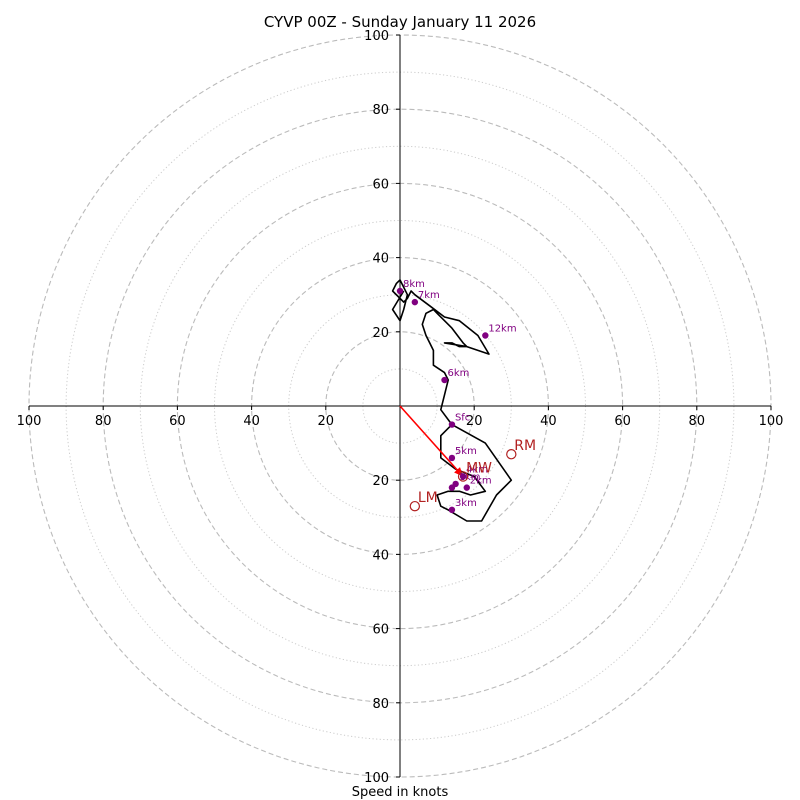 The image size is (800, 800). What do you see at coordinates (429, 295) in the screenshot?
I see `height-point-label: 7km` at bounding box center [429, 295].